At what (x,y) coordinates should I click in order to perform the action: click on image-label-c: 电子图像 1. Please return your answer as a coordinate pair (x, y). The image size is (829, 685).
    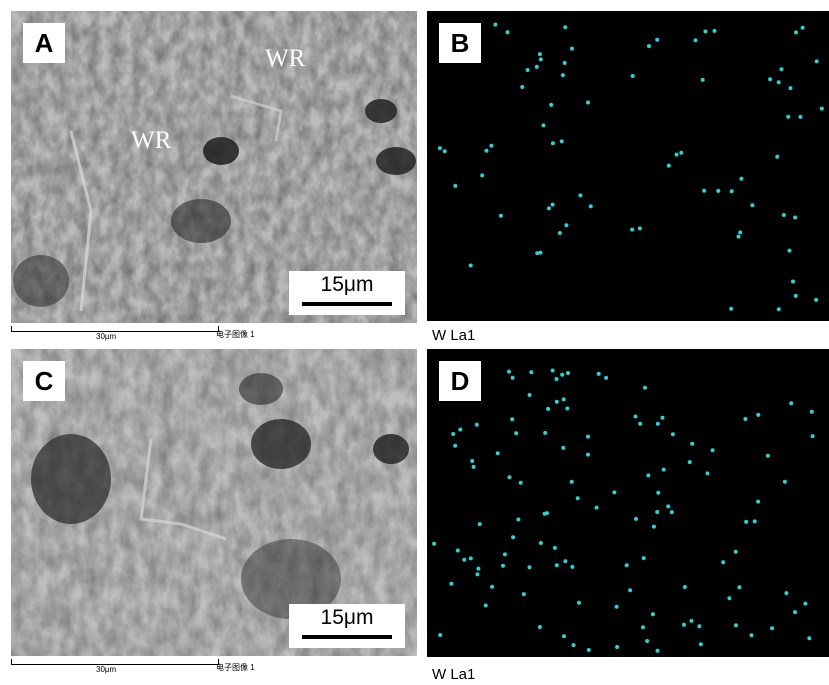
    Looking at the image, I should click on (235, 667).